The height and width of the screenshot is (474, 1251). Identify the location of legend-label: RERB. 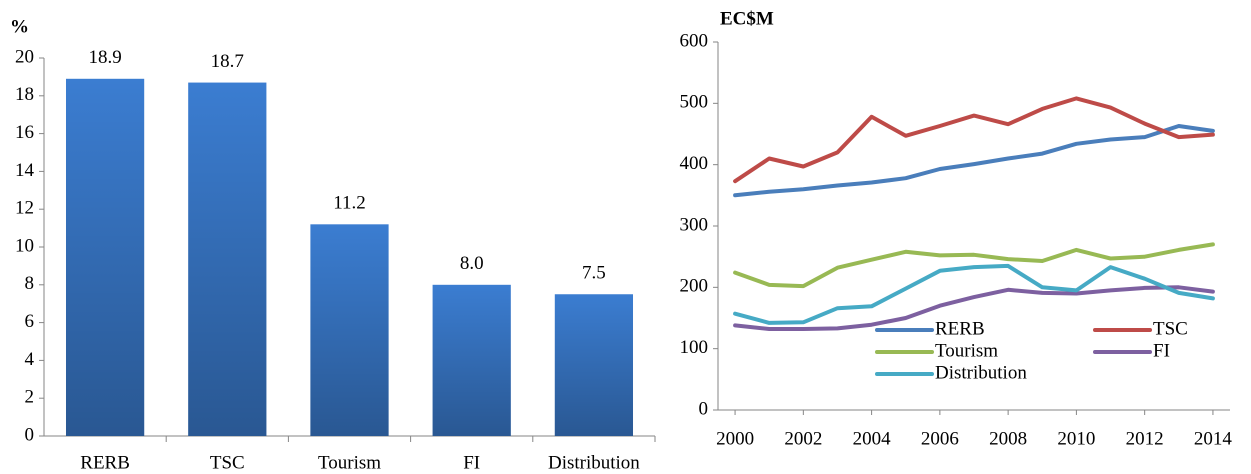
(960, 328).